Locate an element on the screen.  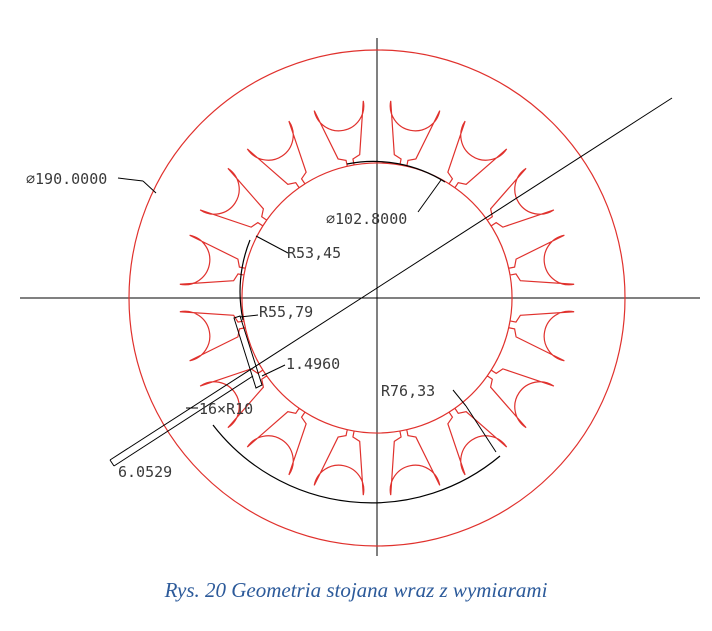
slot-depth-label: 6.0529 is located at coordinates (145, 472).